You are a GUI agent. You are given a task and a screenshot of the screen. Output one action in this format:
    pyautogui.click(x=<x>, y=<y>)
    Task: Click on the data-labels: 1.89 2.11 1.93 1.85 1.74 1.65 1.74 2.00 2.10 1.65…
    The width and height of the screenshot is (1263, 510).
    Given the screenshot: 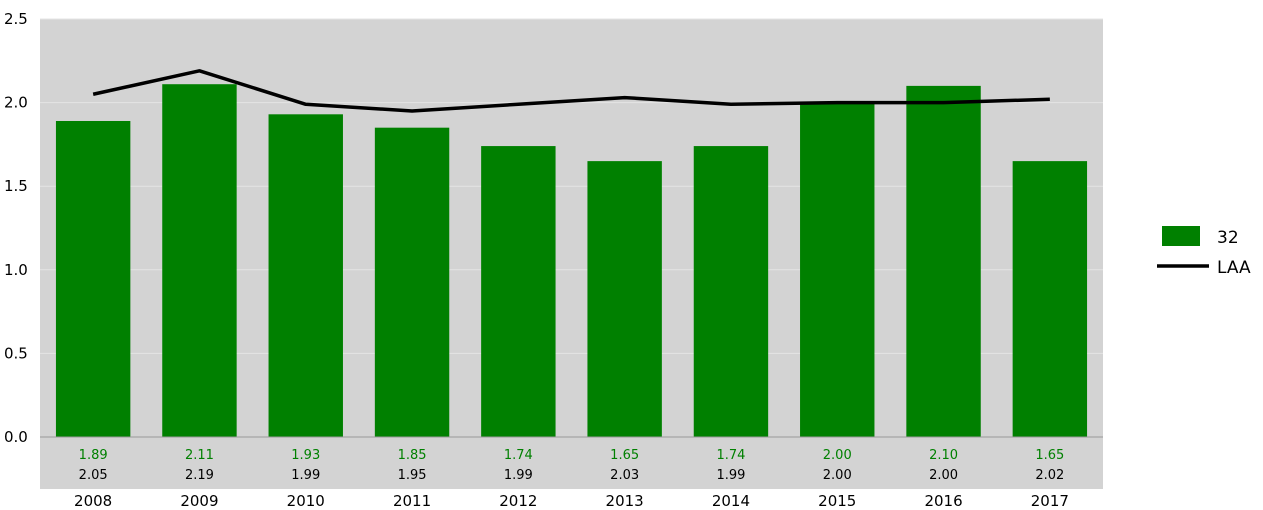 What is the action you would take?
    pyautogui.click(x=572, y=465)
    